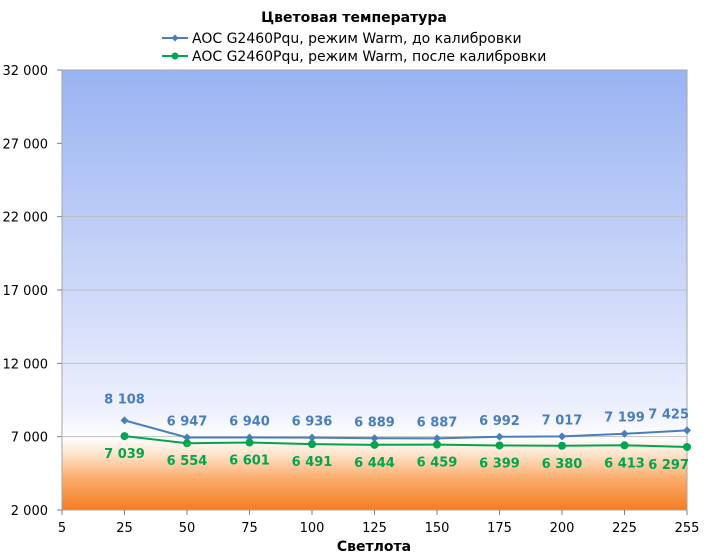 The height and width of the screenshot is (555, 708). Describe the element at coordinates (668, 465) in the screenshot. I see `data-label: 6 297` at that location.